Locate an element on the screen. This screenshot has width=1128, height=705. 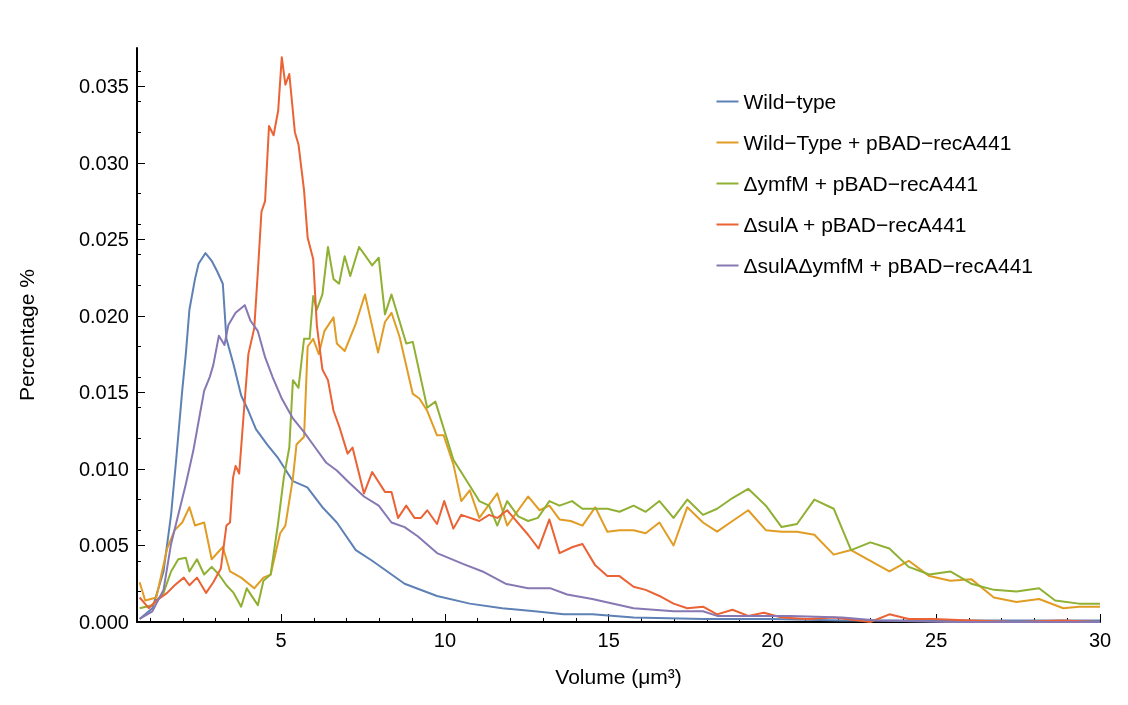
y-tick-label: 0.005 is located at coordinates (103, 545).